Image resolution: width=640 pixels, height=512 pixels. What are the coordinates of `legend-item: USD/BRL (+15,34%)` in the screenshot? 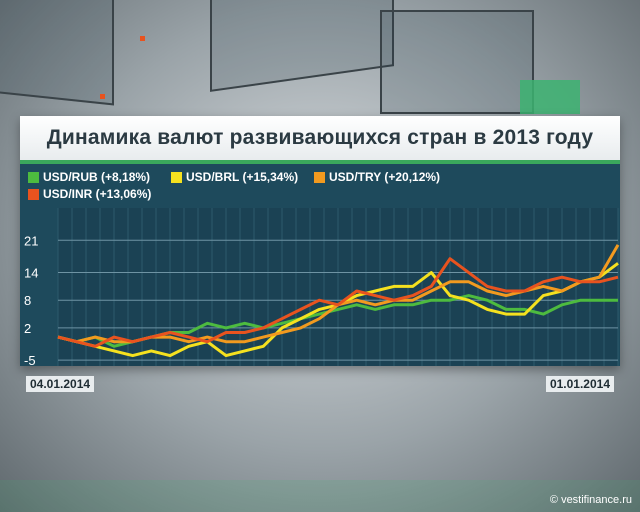 It's located at (234, 177).